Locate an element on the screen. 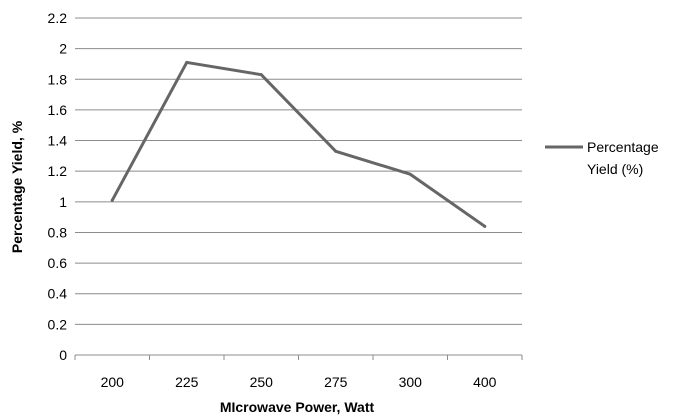 The image size is (673, 417). x-tick-label: 400 is located at coordinates (485, 382).